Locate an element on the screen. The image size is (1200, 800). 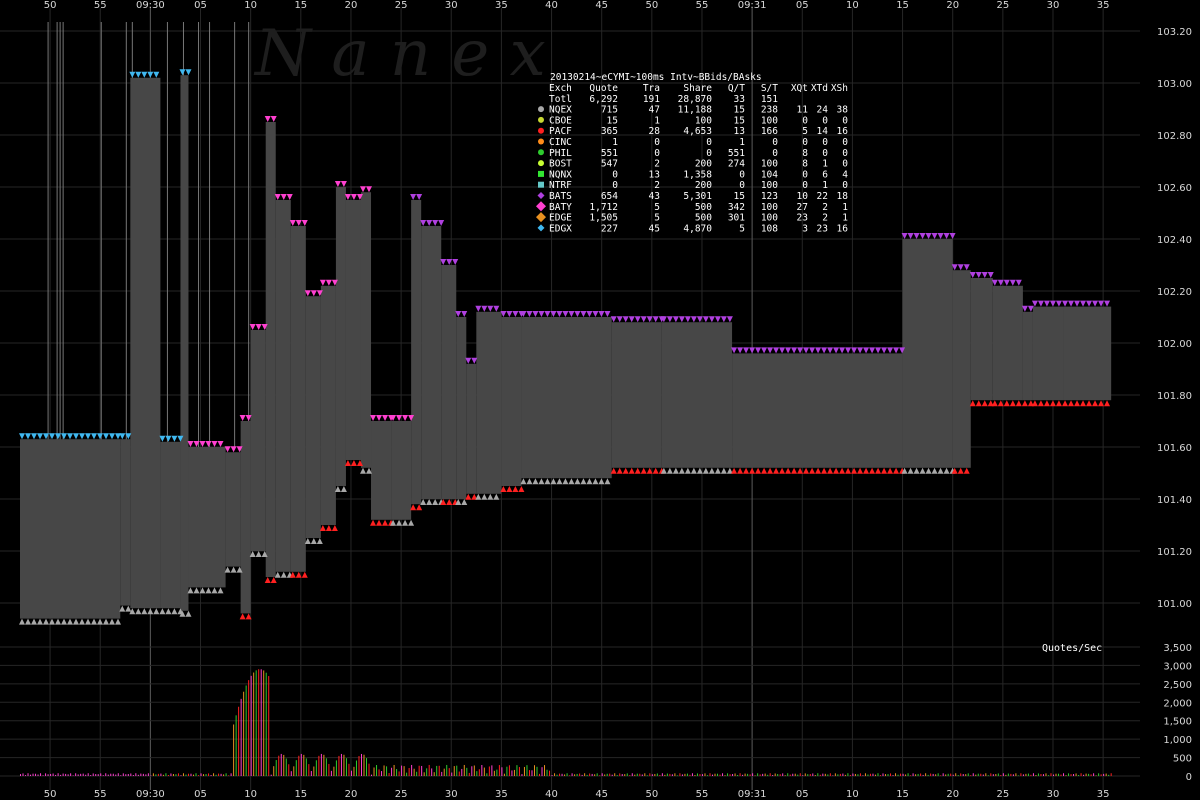
legend-cell: 10 is located at coordinates (803, 196).